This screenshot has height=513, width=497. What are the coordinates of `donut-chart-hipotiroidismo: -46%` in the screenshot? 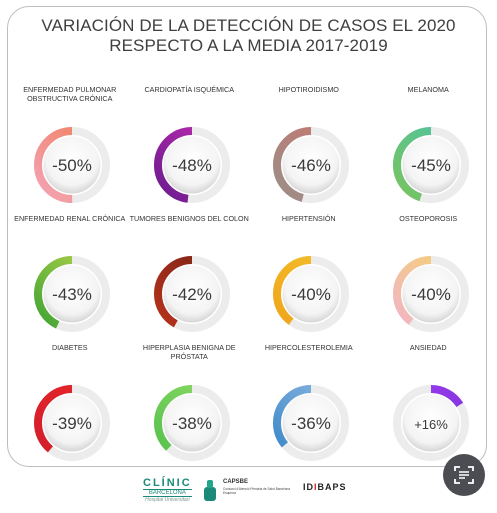 It's located at (311, 165).